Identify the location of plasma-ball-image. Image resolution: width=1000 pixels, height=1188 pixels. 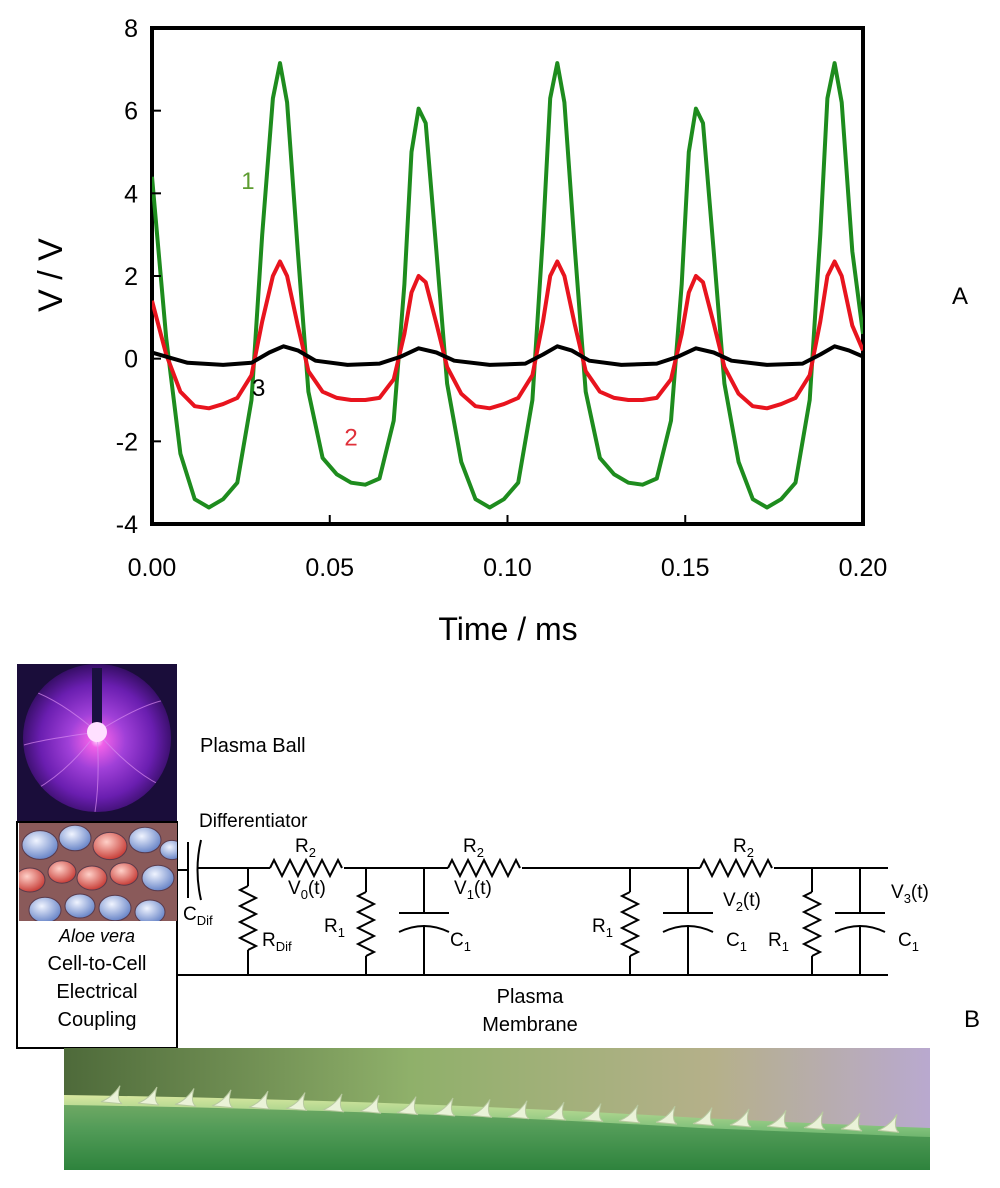
(97, 743).